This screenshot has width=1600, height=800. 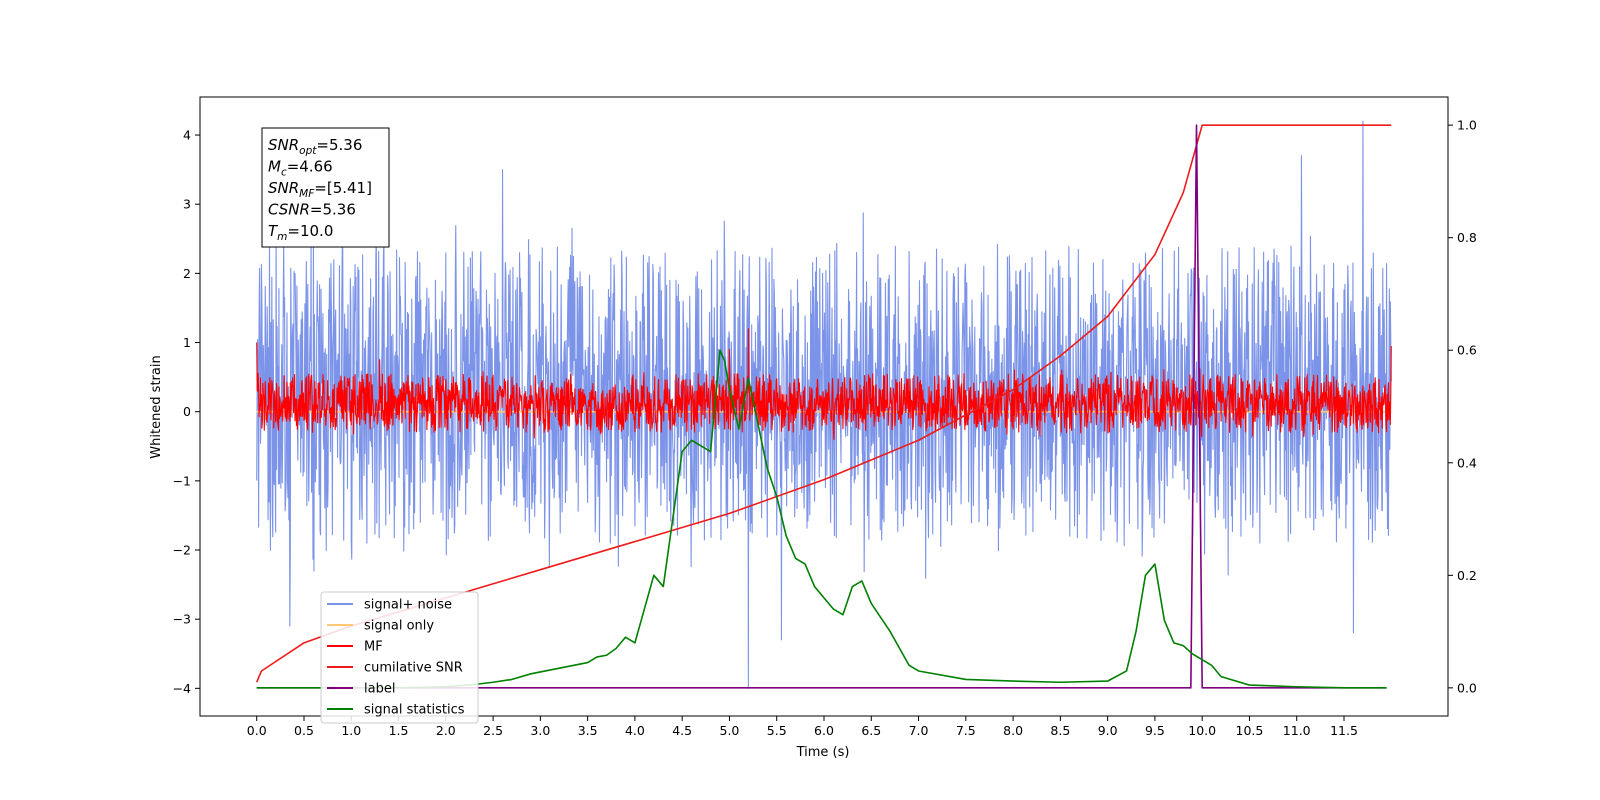 I want to click on x-tick-label: 1.5, so click(x=399, y=730).